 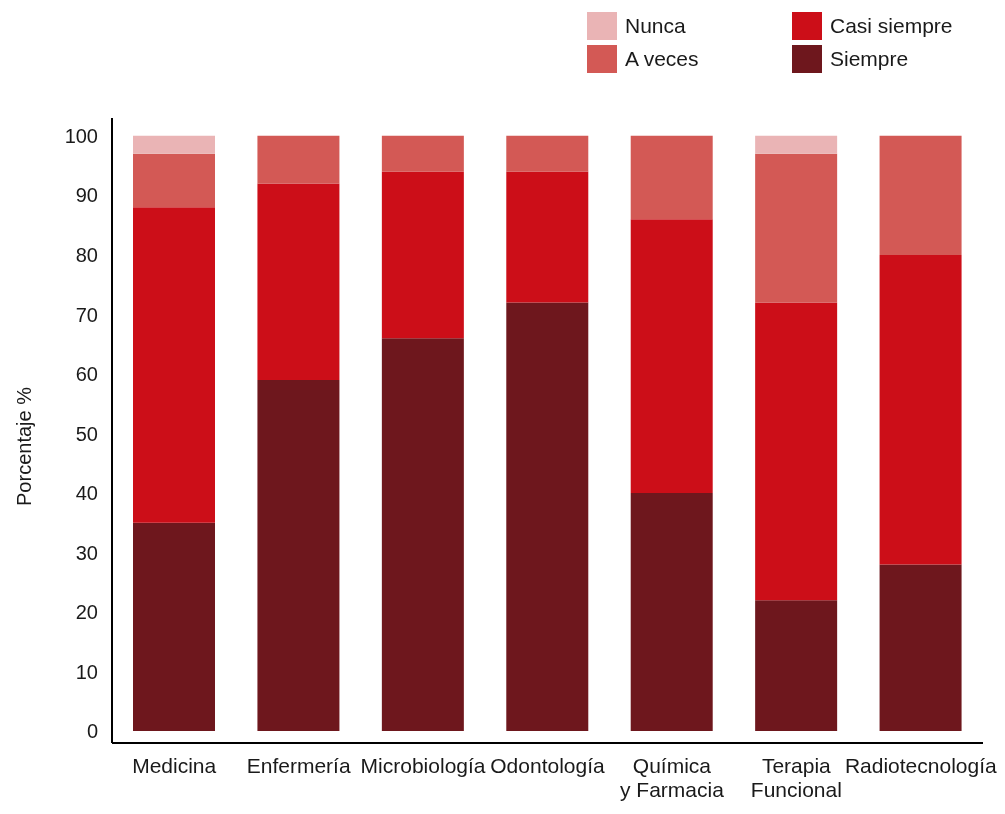 What do you see at coordinates (24, 446) in the screenshot?
I see `y-axis-title: Porcentaje %` at bounding box center [24, 446].